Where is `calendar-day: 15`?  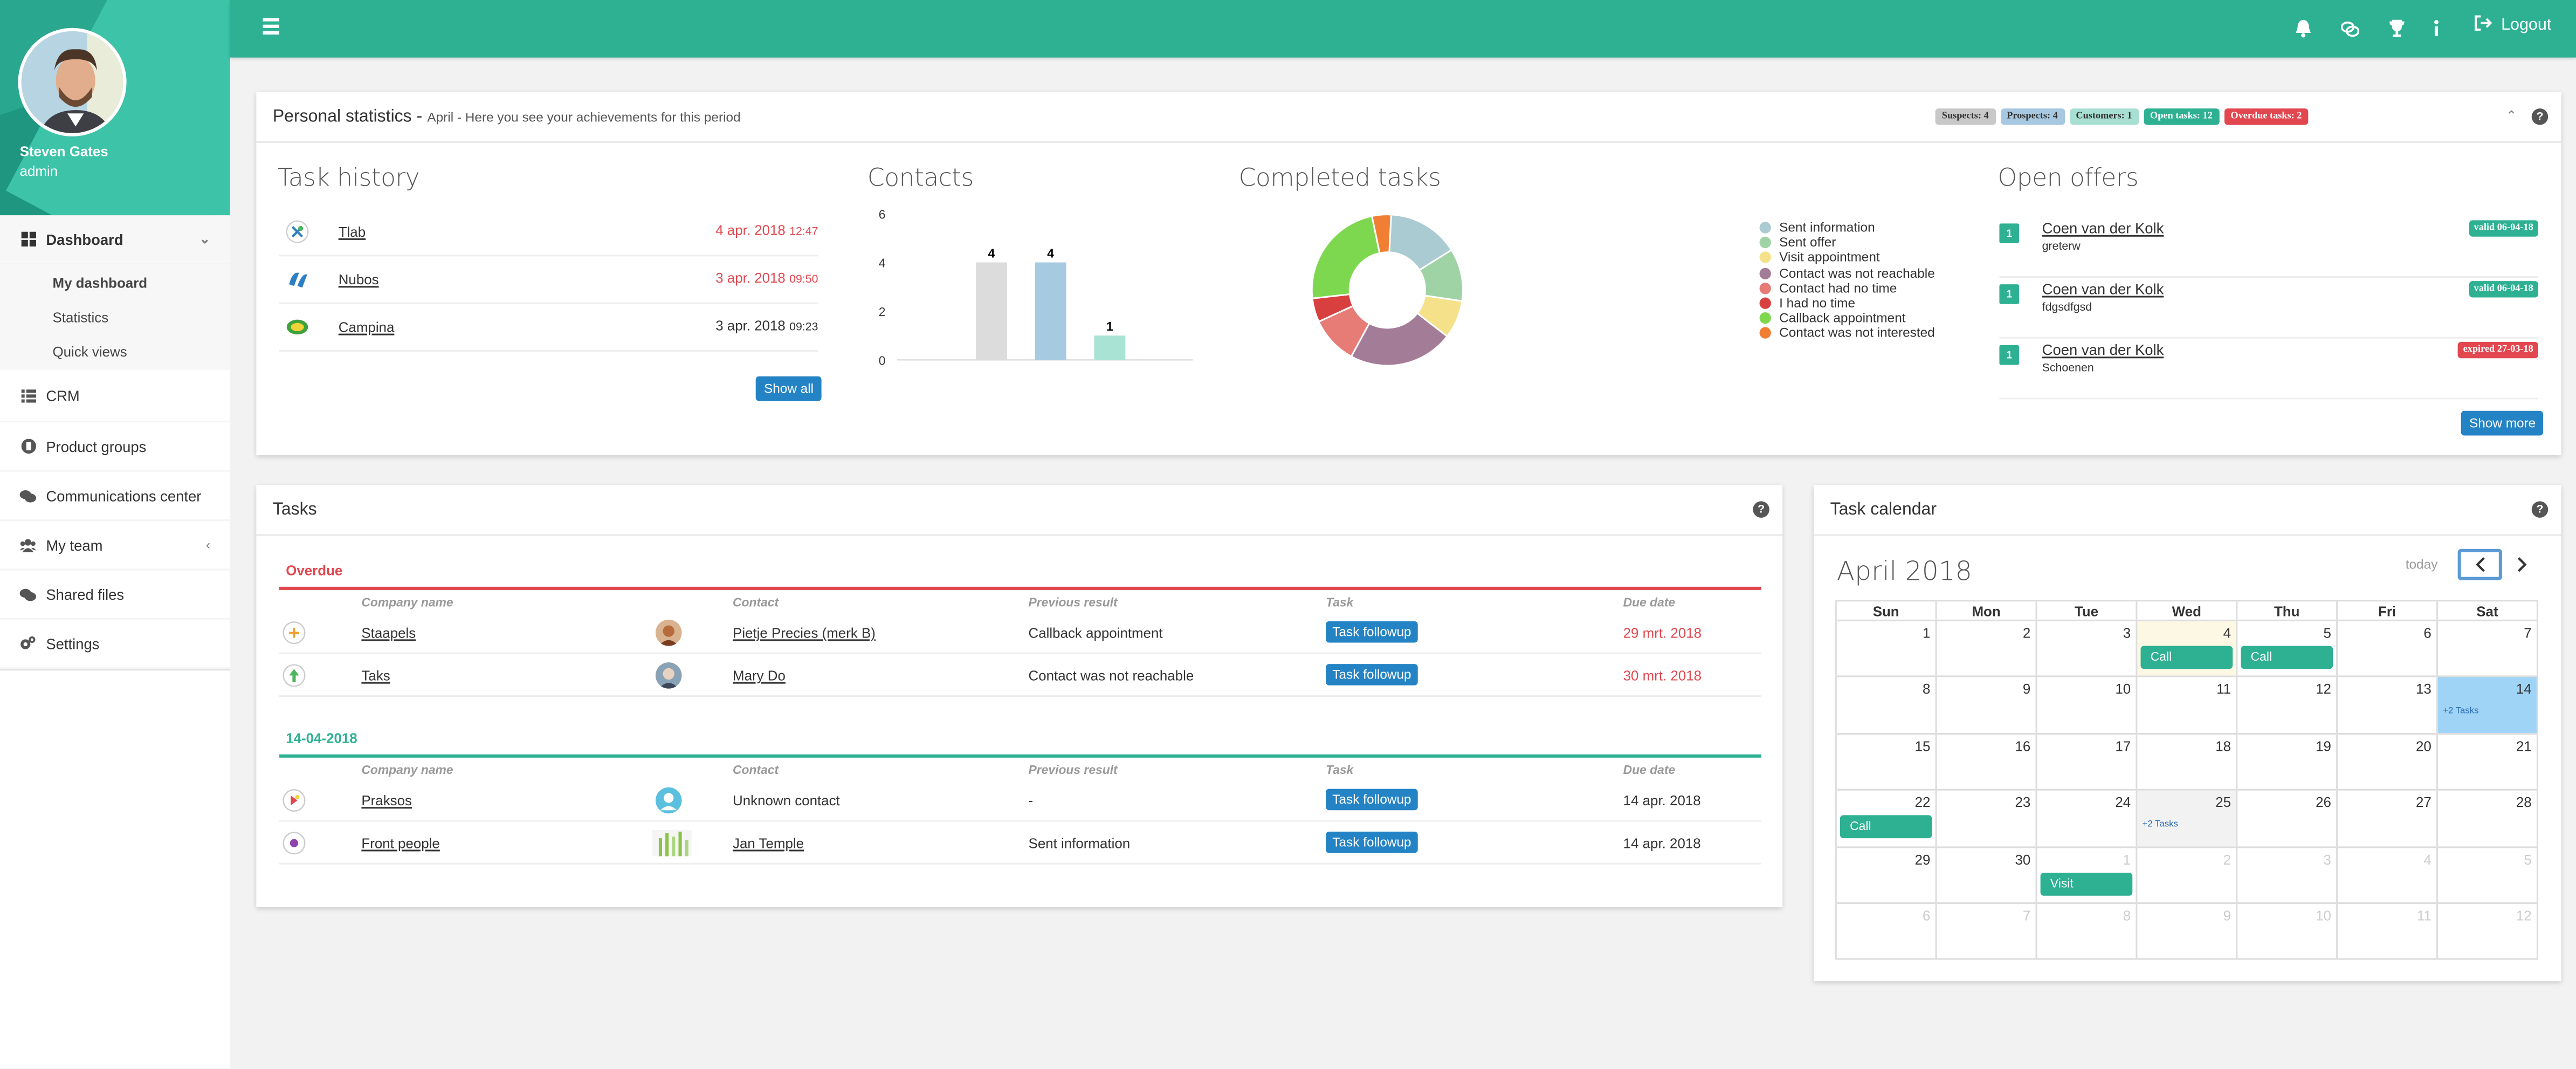
calendar-day: 15 is located at coordinates (1887, 762).